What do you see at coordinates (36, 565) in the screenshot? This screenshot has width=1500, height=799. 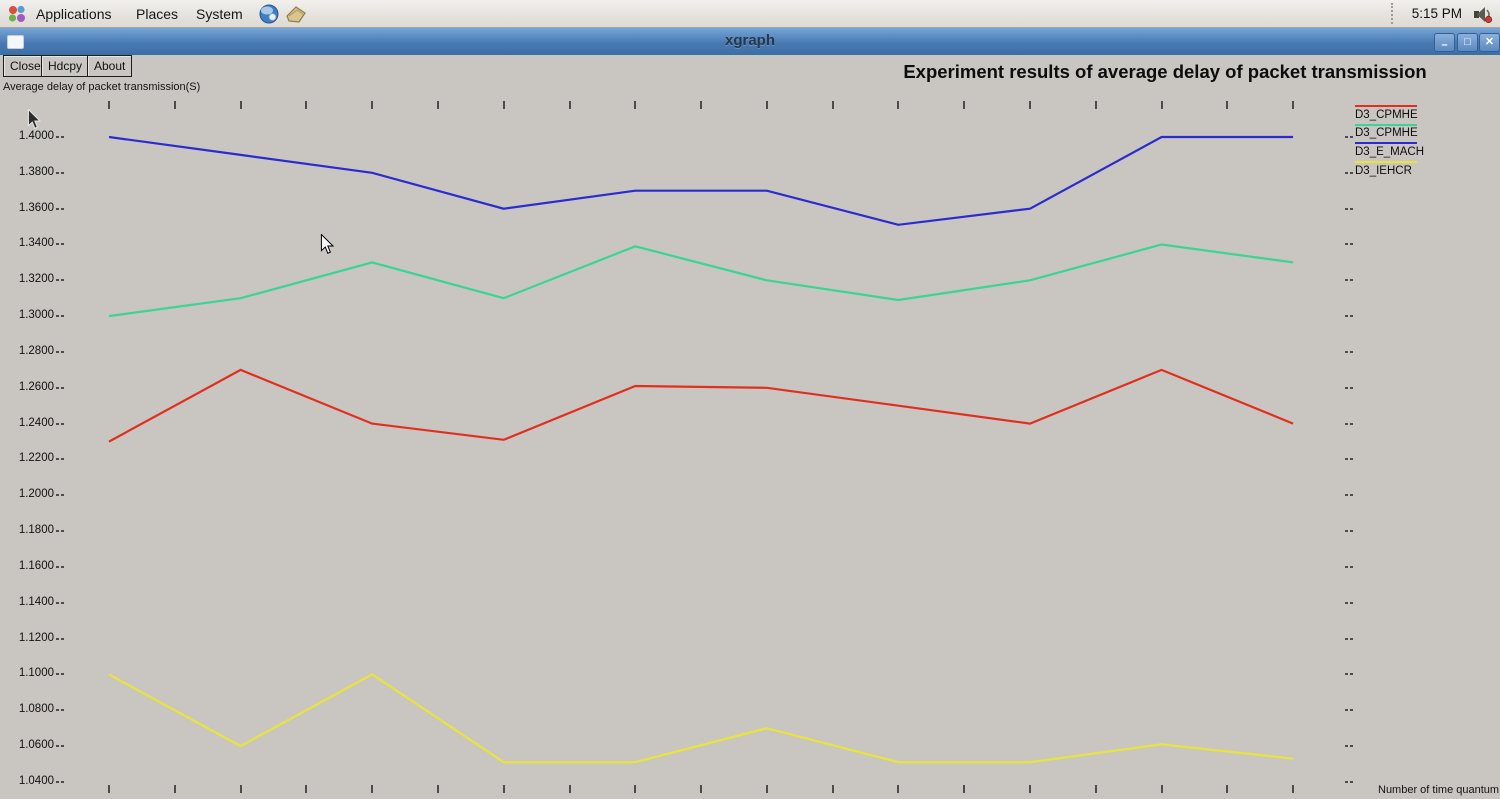 I see `y-tick-label: 1.1600` at bounding box center [36, 565].